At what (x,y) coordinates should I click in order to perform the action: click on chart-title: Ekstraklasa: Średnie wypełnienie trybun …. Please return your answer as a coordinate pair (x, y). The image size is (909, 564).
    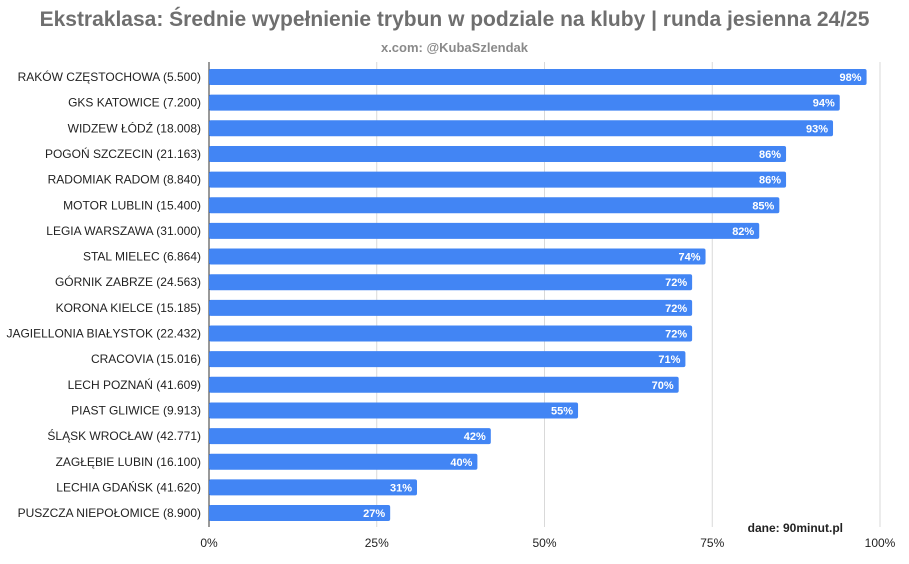
    Looking at the image, I should click on (454, 19).